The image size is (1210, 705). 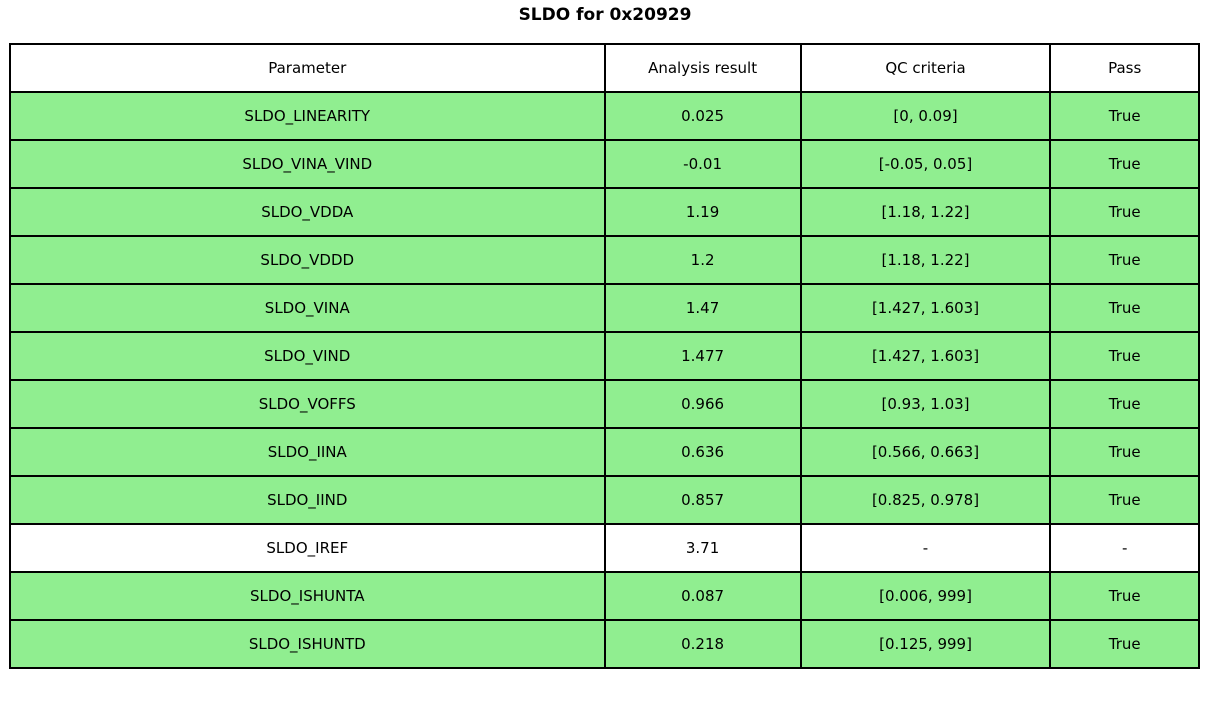 I want to click on qc-criteria-cell: [0.93, 1.03], so click(x=925, y=404).